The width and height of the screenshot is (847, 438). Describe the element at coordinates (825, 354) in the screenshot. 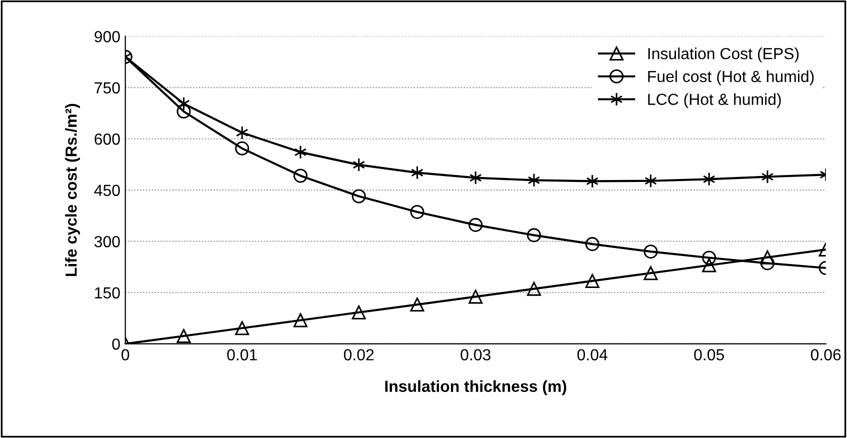

I see `x-tick-label: 0.06` at that location.